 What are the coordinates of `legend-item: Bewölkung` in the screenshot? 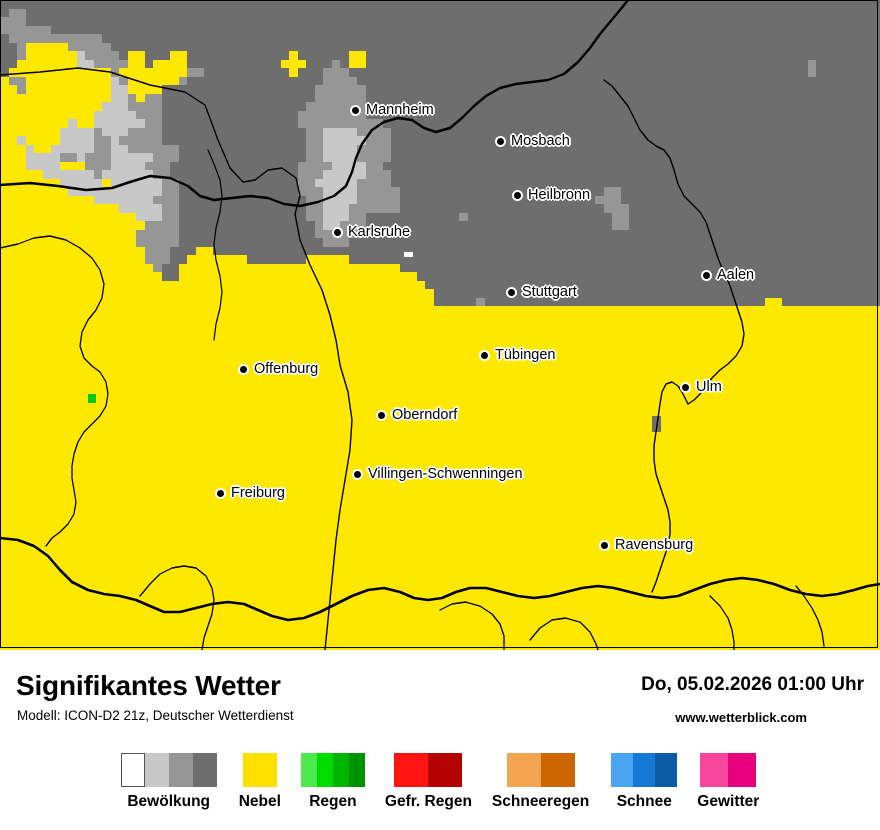 It's located at (168, 782).